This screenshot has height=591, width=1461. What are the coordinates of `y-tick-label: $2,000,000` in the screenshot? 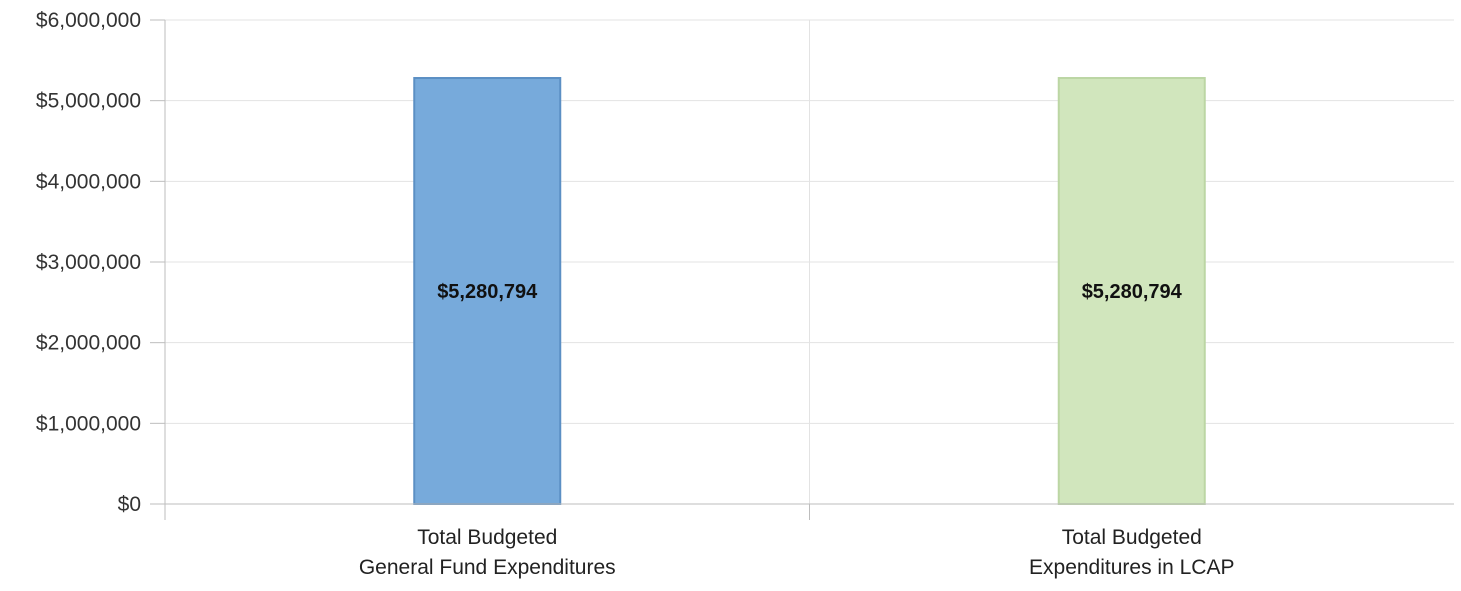 It's located at (88, 343).